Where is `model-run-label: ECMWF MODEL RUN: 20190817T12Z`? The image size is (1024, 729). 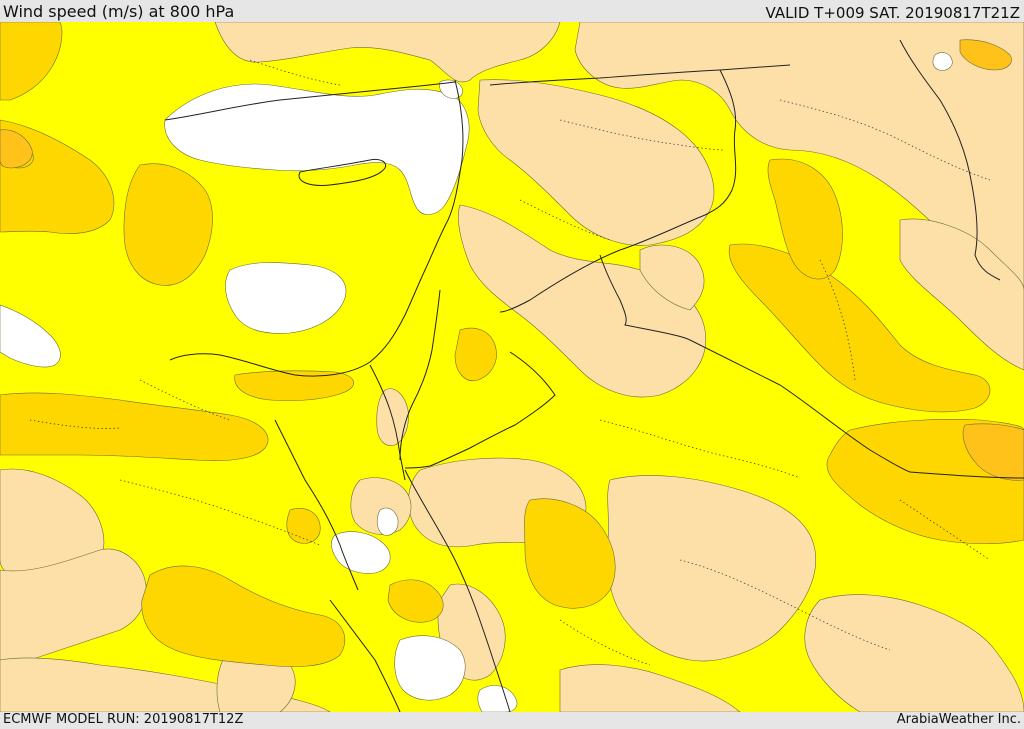
model-run-label: ECMWF MODEL RUN: 20190817T12Z is located at coordinates (123, 719).